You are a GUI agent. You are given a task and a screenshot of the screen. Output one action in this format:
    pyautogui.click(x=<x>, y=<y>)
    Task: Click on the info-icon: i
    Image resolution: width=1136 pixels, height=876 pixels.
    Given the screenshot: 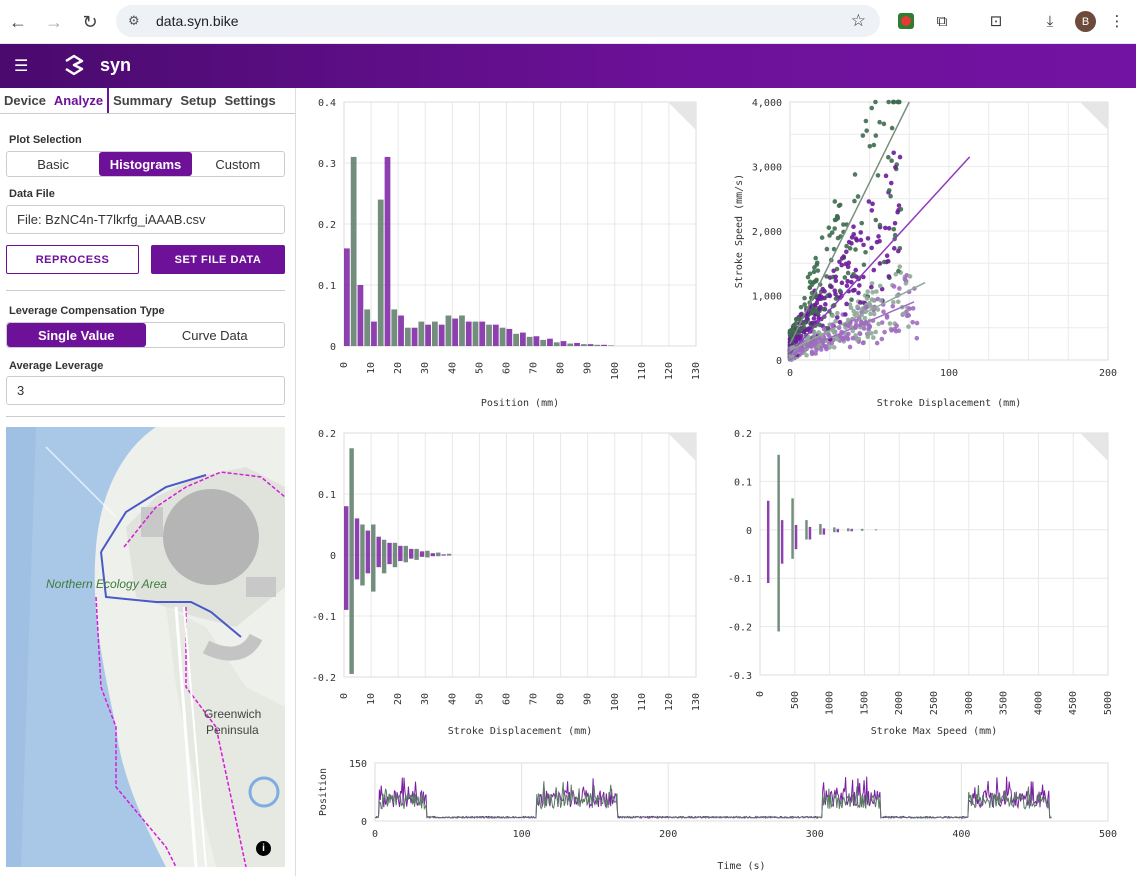 What is the action you would take?
    pyautogui.click(x=263, y=848)
    